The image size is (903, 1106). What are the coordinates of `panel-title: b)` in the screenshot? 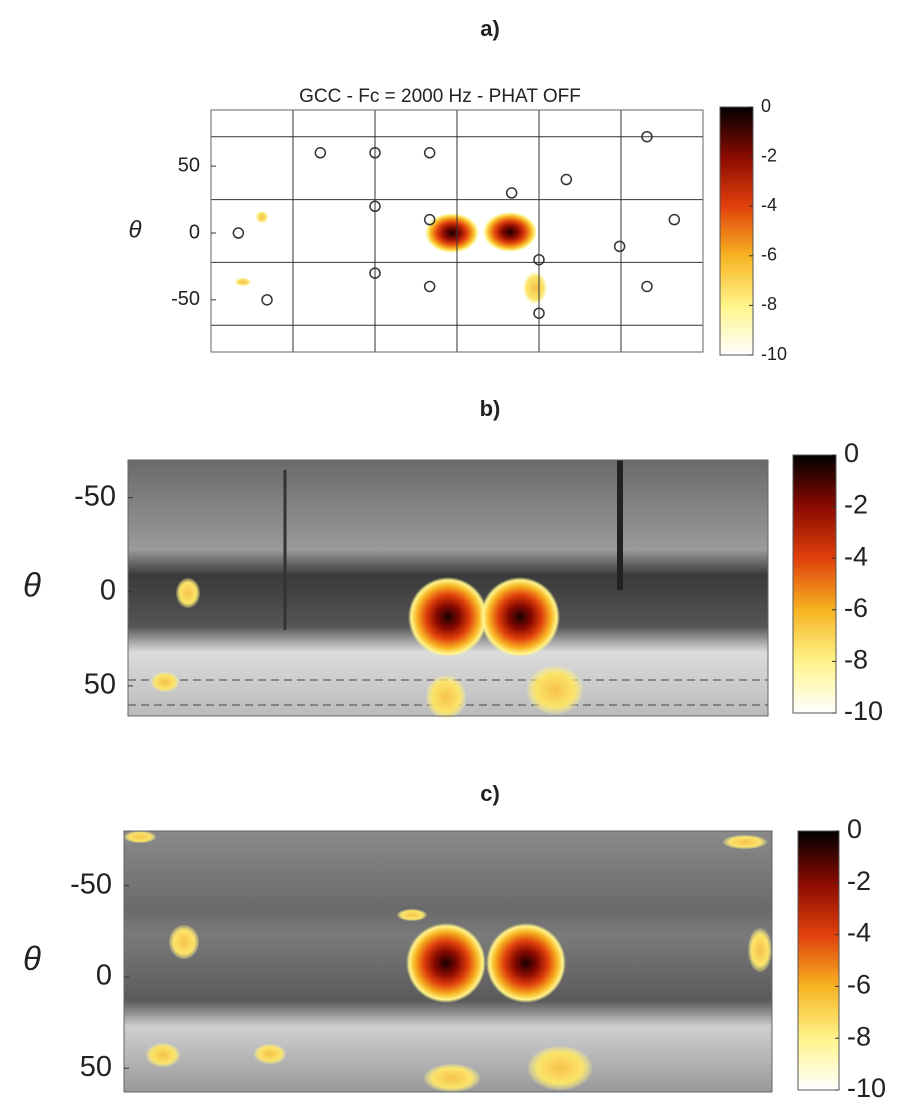 It's located at (490, 408).